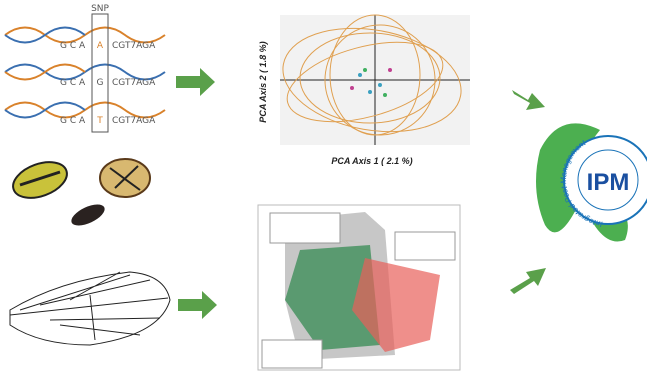 Image resolution: width=647 pixels, height=379 pixels. Describe the element at coordinates (100, 9) in the screenshot. I see `snp-label: SNP` at that location.